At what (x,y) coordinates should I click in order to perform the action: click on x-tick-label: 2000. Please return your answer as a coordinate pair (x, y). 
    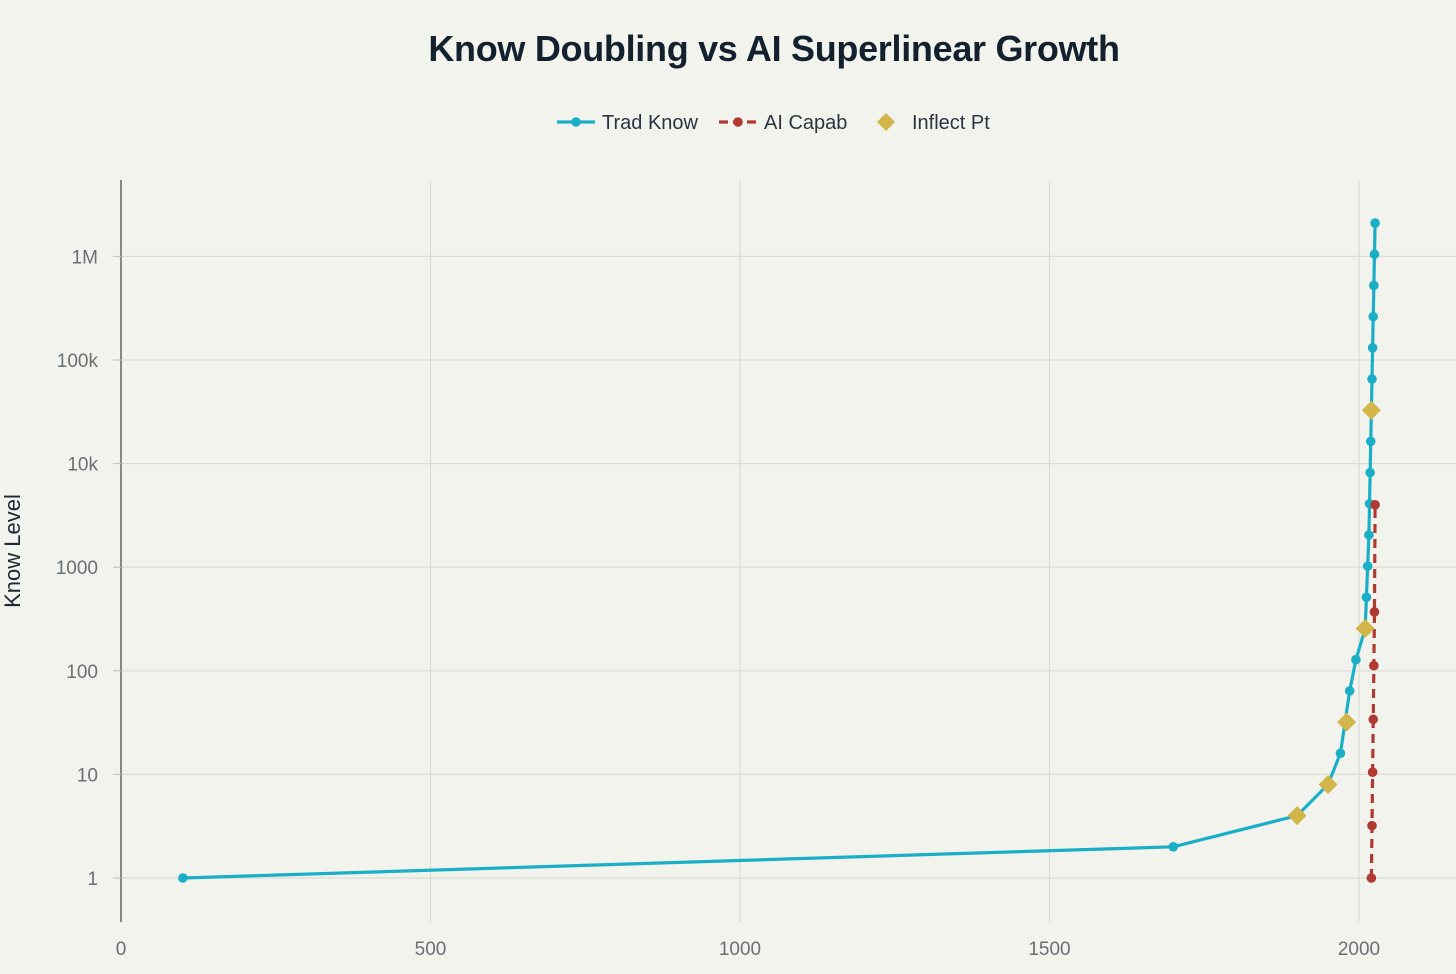
    Looking at the image, I should click on (1359, 949).